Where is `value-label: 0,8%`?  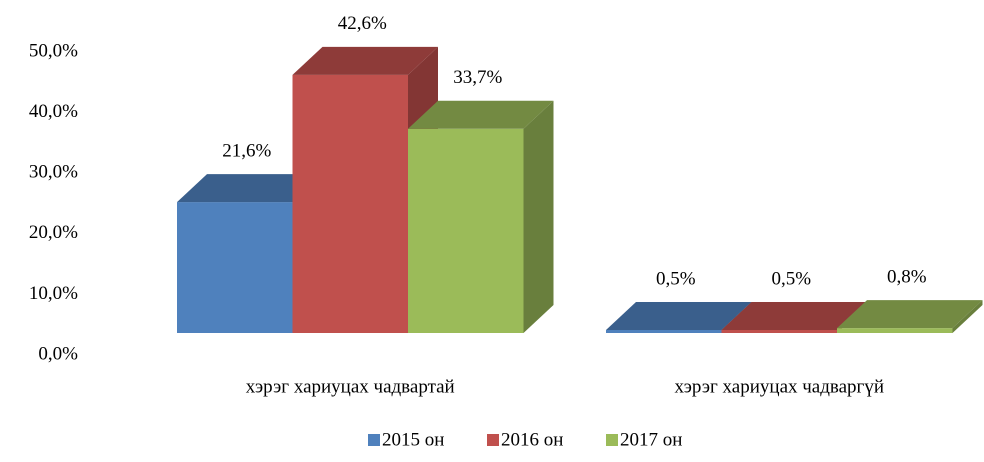 value-label: 0,8% is located at coordinates (907, 277).